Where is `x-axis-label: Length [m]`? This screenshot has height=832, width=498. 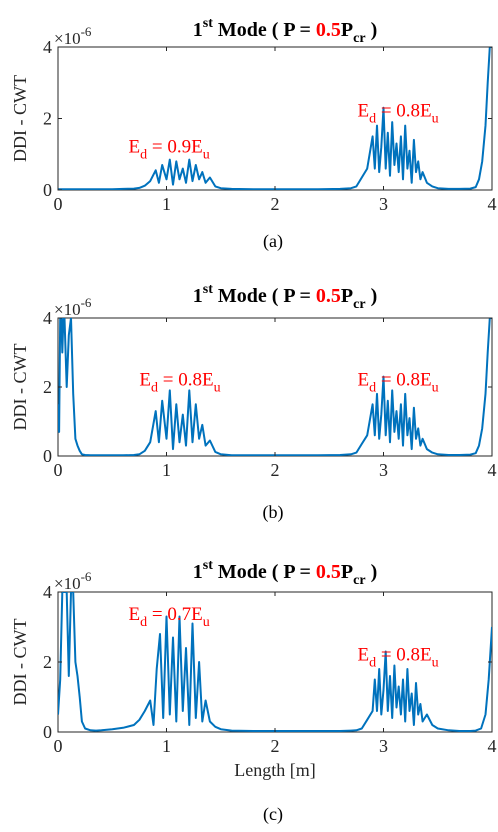 x-axis-label: Length [m] is located at coordinates (274, 770).